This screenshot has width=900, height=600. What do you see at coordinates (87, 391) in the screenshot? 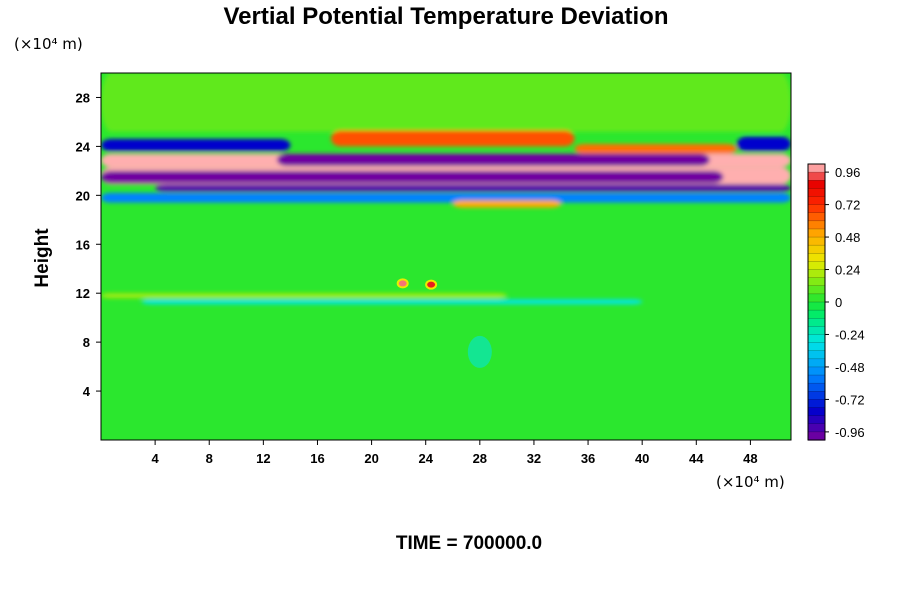
I see `y-tick-label: 4` at bounding box center [87, 391].